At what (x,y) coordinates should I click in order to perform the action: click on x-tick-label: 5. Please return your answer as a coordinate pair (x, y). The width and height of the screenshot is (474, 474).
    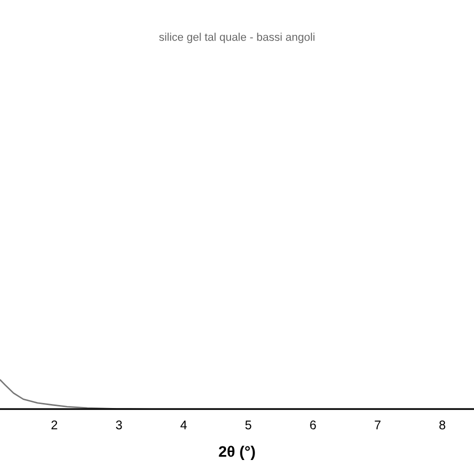
    Looking at the image, I should click on (248, 425).